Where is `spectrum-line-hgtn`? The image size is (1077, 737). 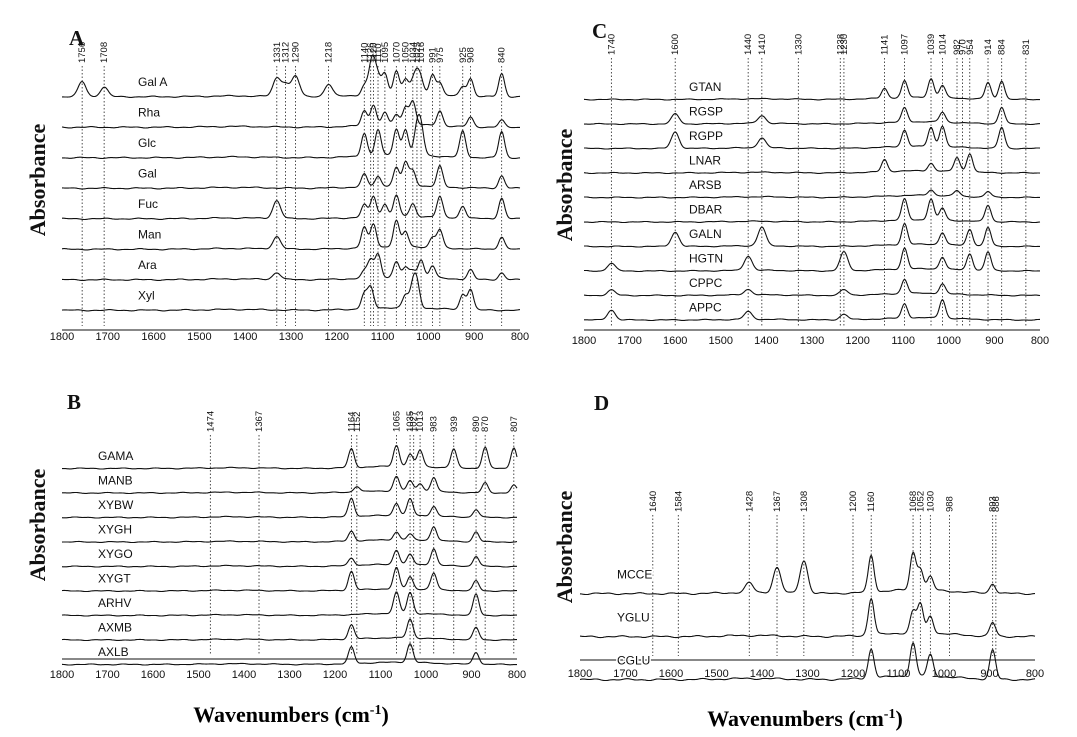 spectrum-line-hgtn is located at coordinates (812, 260).